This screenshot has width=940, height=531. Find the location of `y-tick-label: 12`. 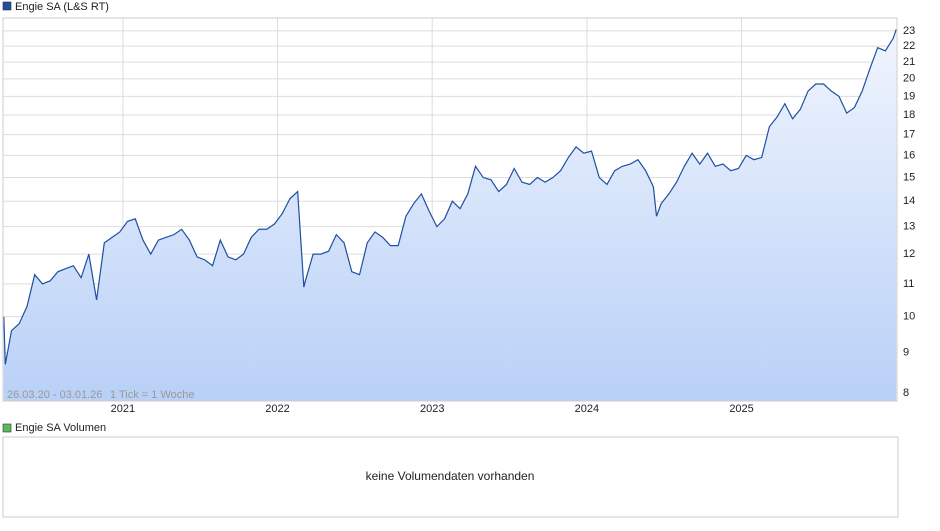

y-tick-label: 12 is located at coordinates (909, 254).